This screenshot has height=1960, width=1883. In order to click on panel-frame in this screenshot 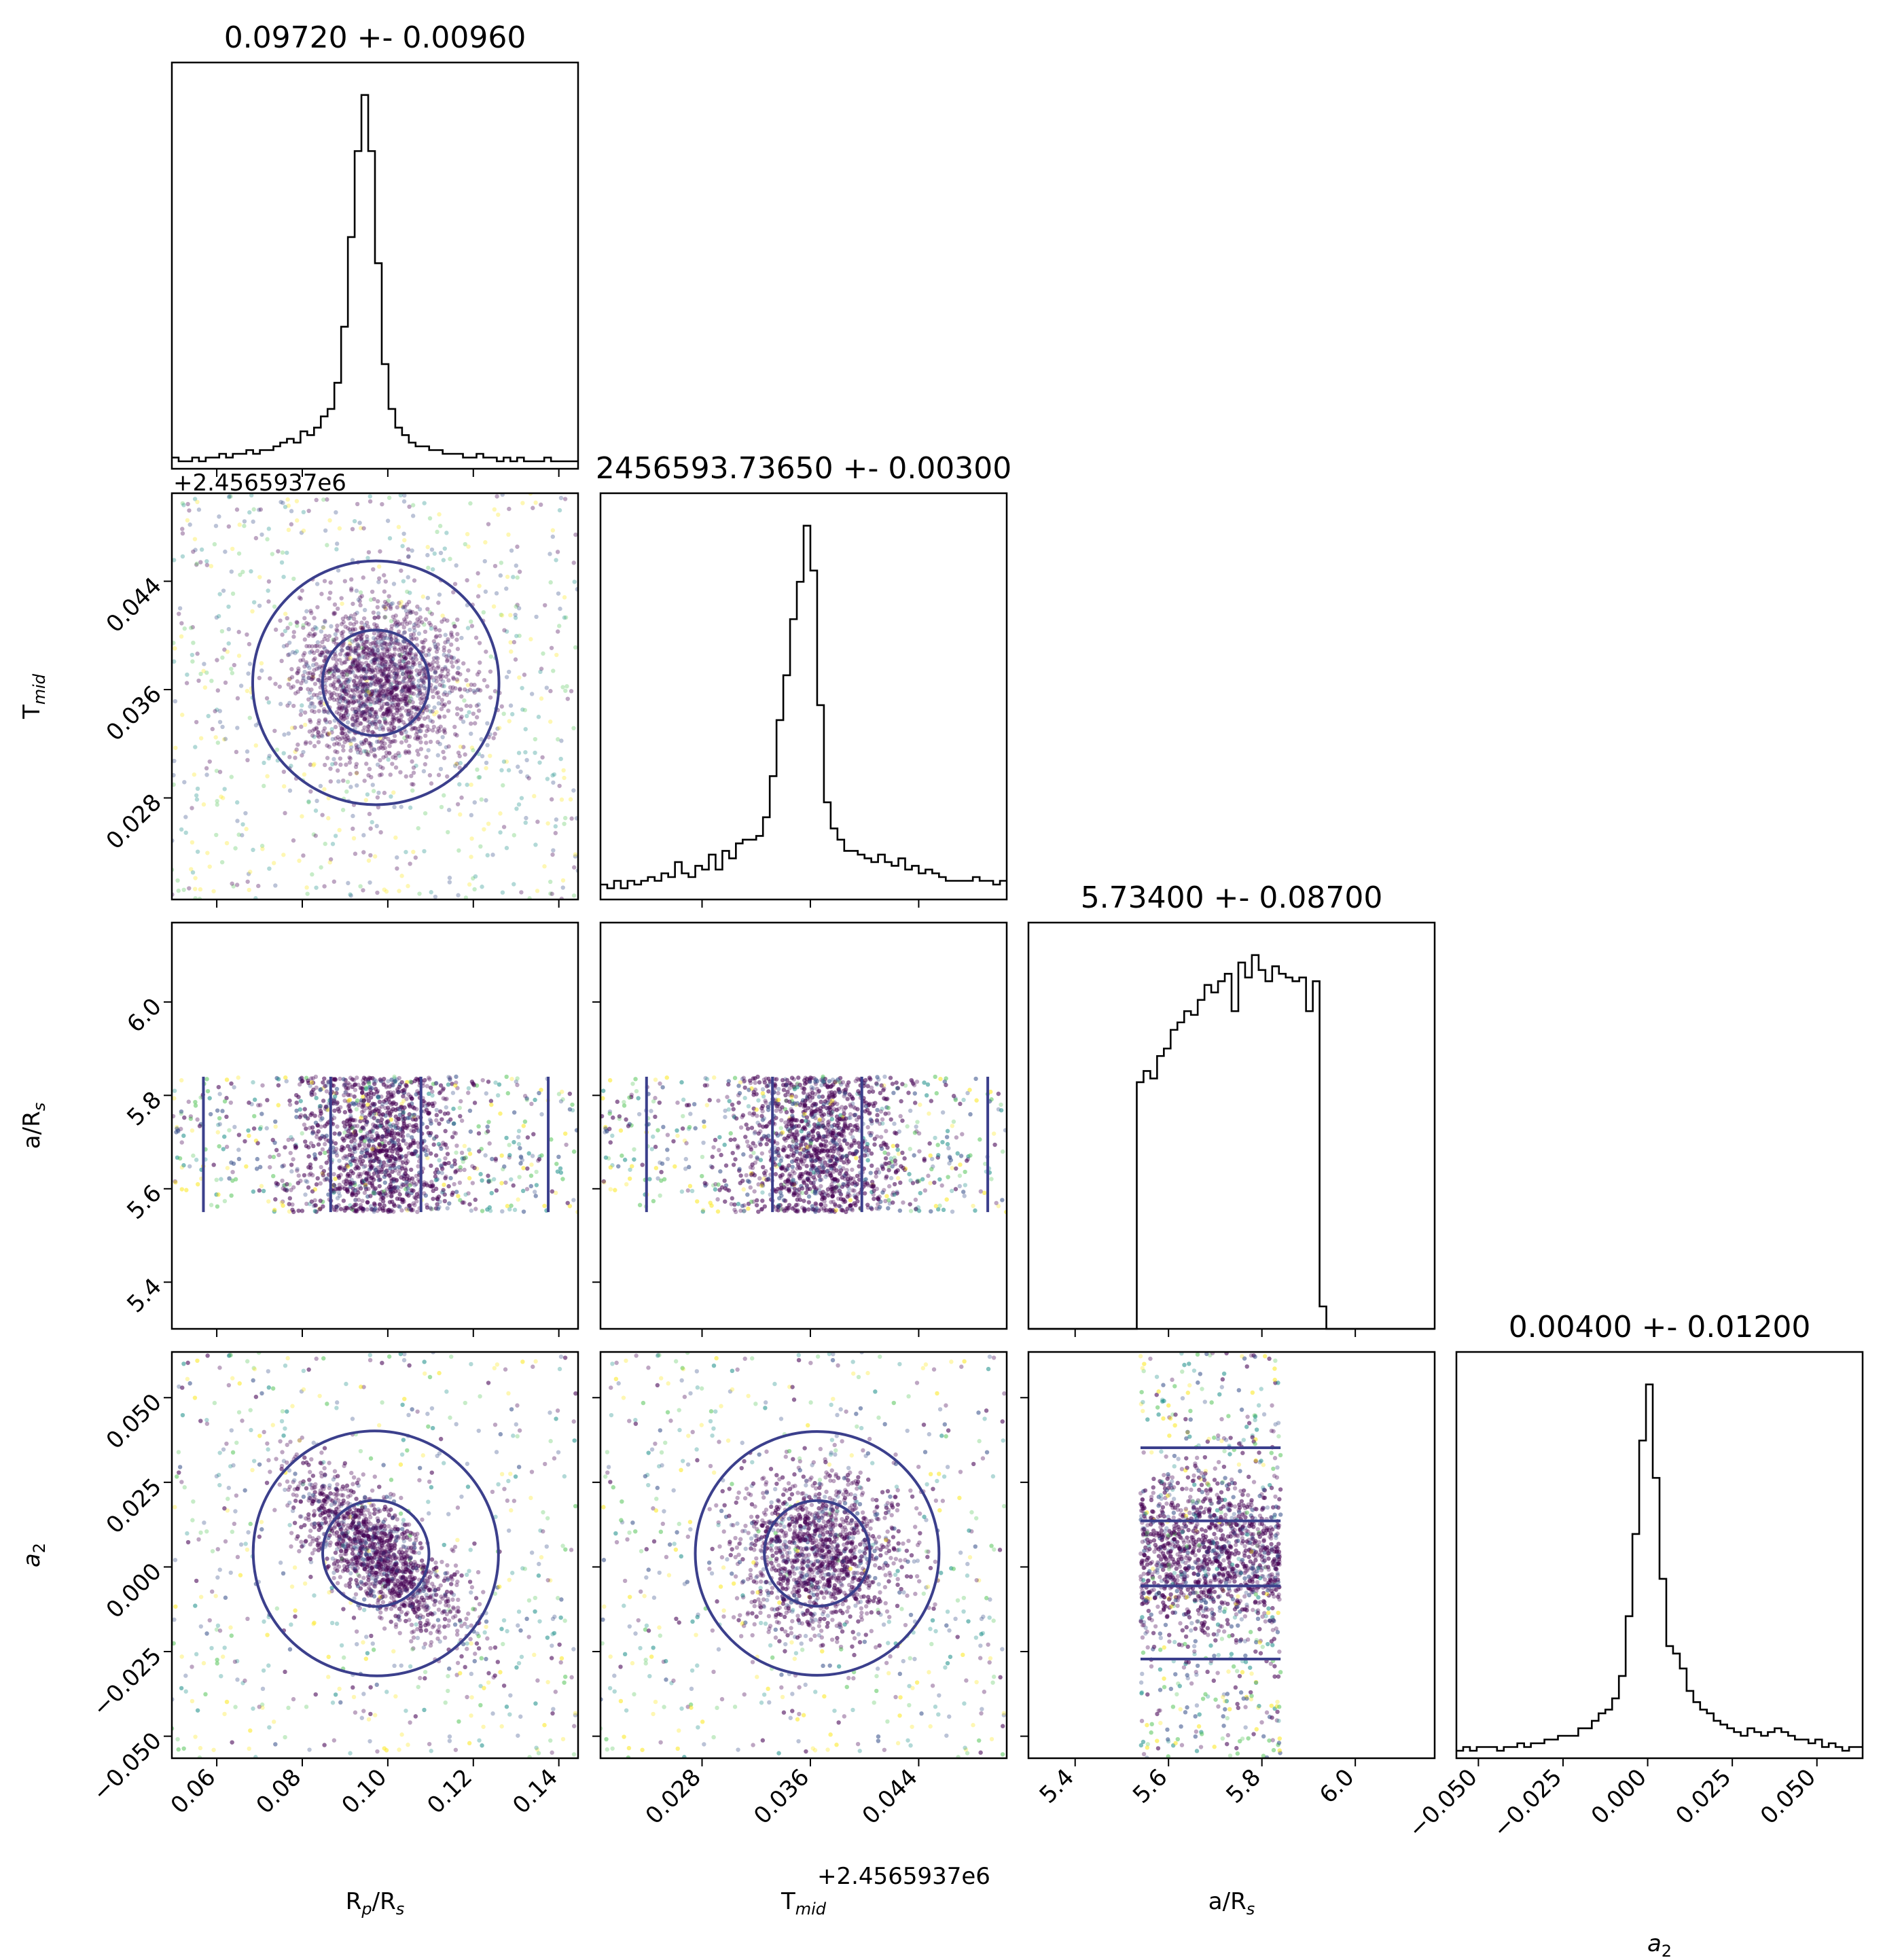, I will do `click(375, 696)`.